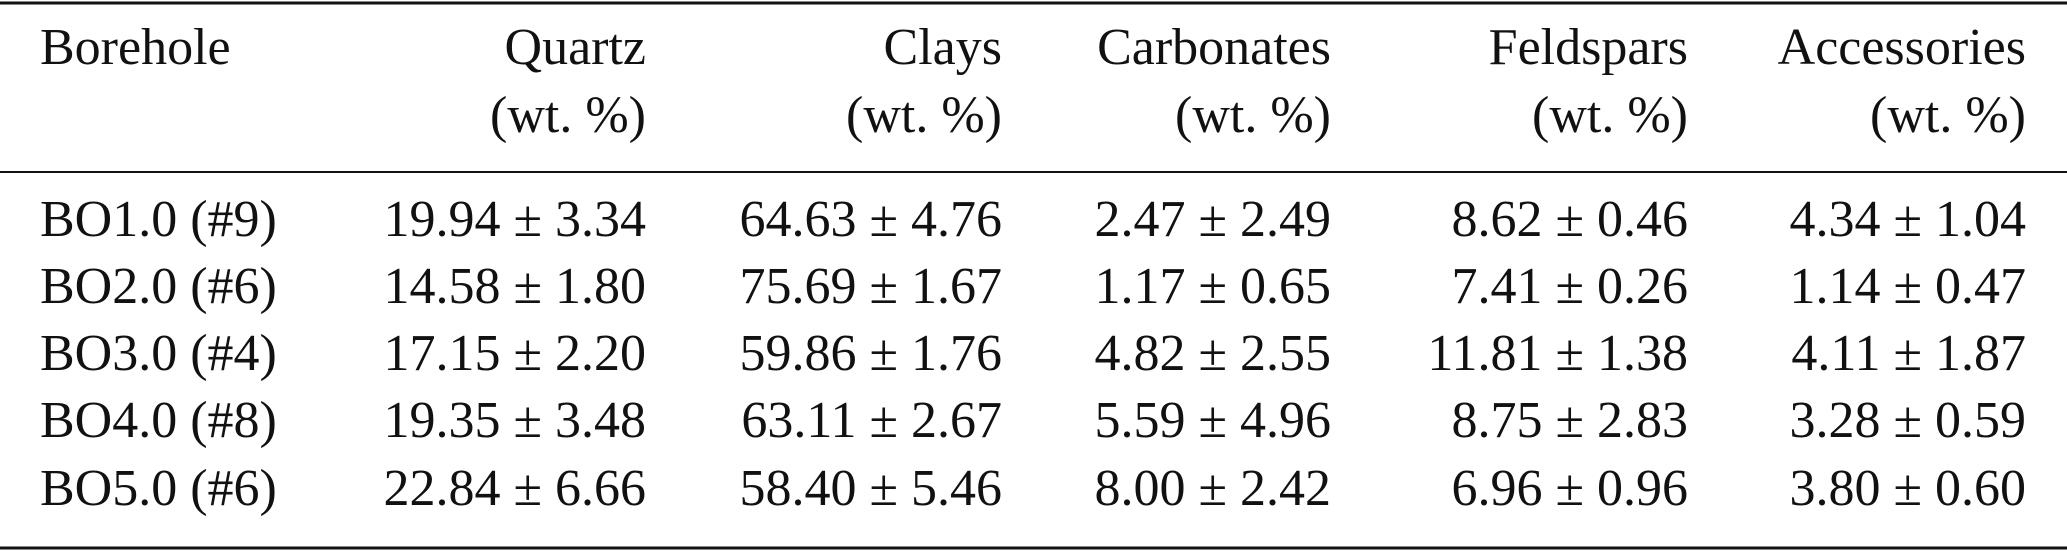  I want to click on cell: 75.69 ± 1.67, so click(870, 286).